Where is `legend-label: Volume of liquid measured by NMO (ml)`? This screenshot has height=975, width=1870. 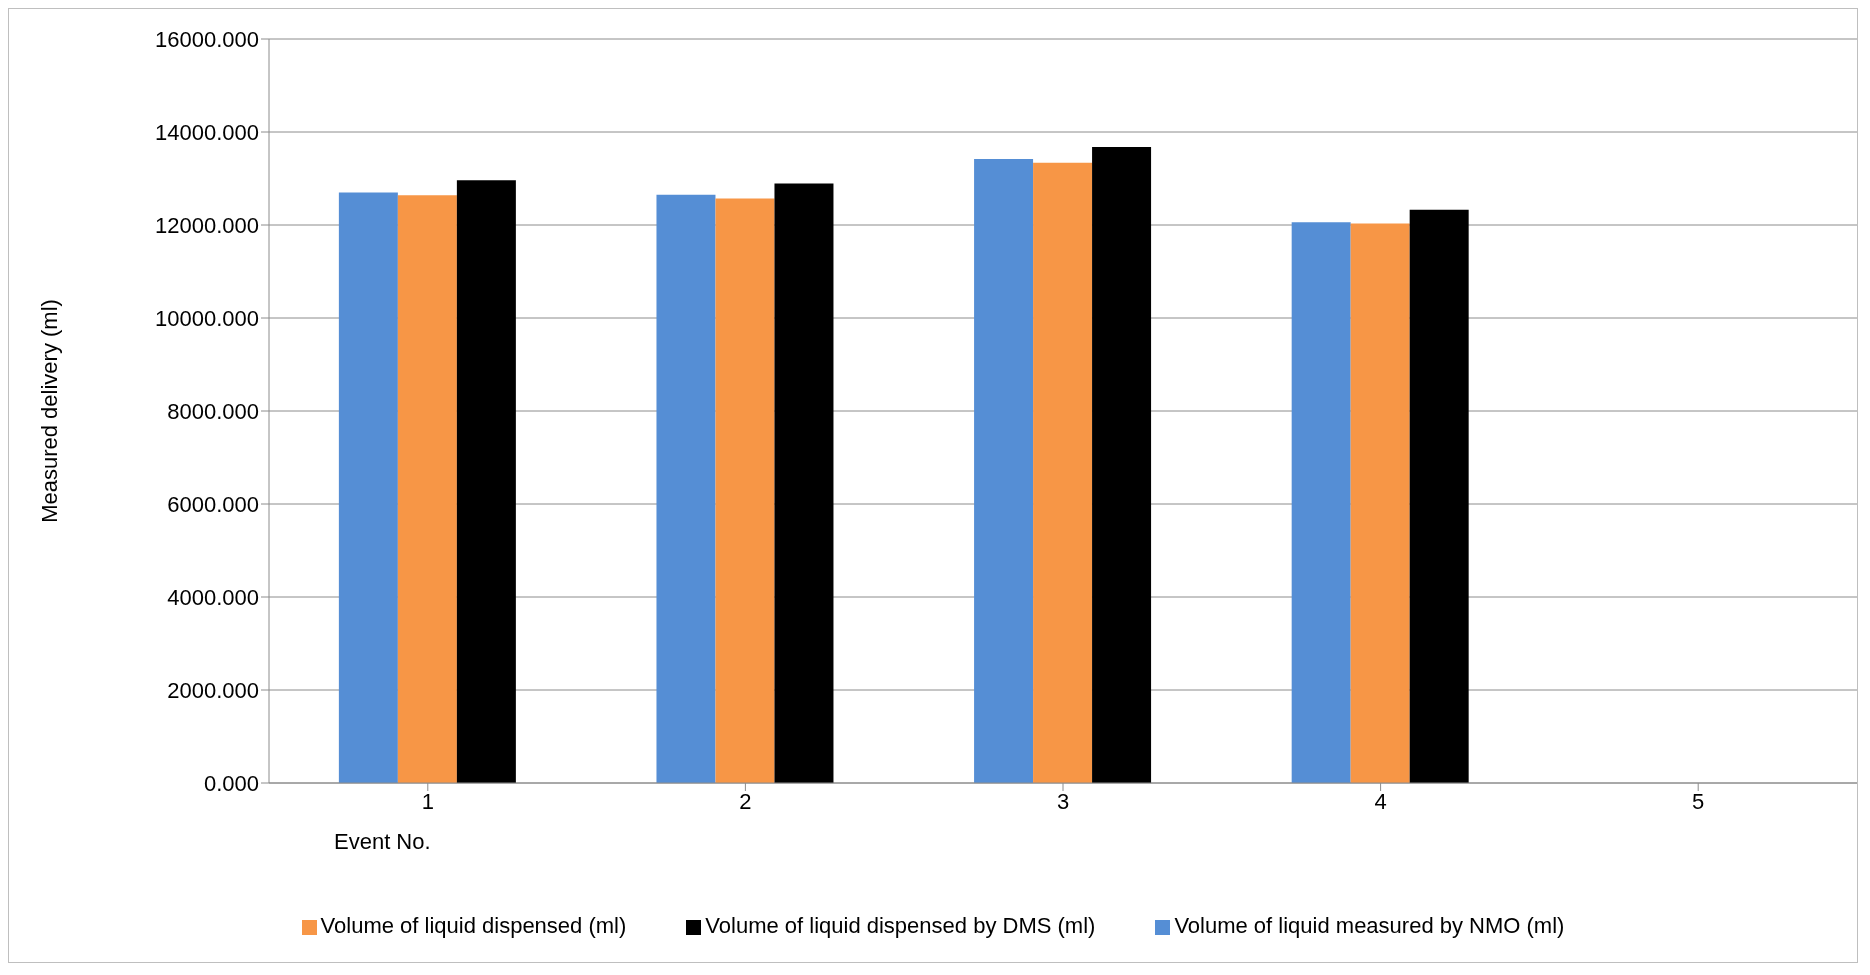 legend-label: Volume of liquid measured by NMO (ml) is located at coordinates (1369, 925).